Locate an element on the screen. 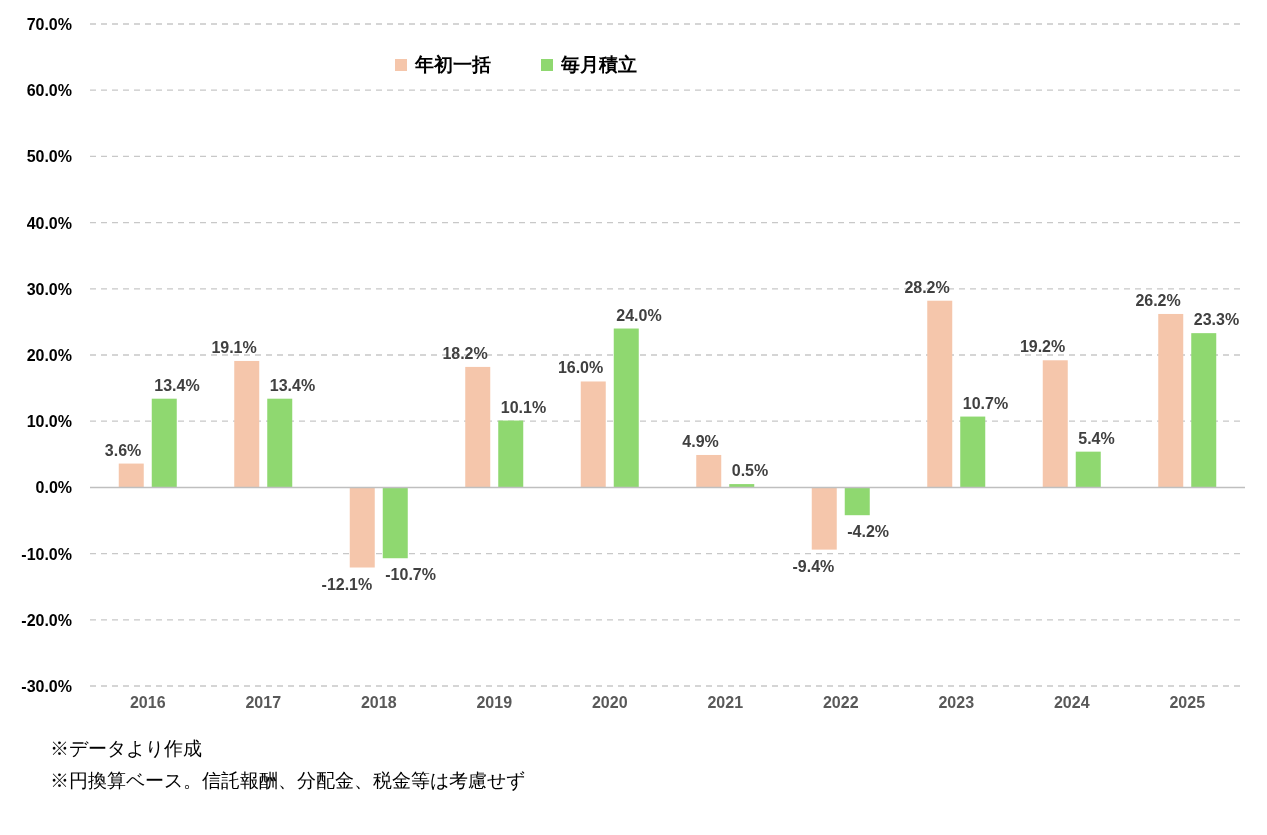 This screenshot has height=835, width=1267. y-tick-label: 60.0% is located at coordinates (49, 91).